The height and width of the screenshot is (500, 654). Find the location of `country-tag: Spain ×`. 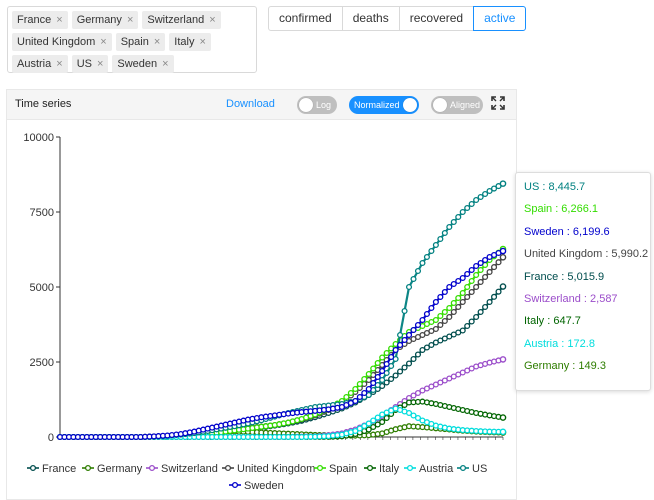

country-tag: Spain × is located at coordinates (140, 42).